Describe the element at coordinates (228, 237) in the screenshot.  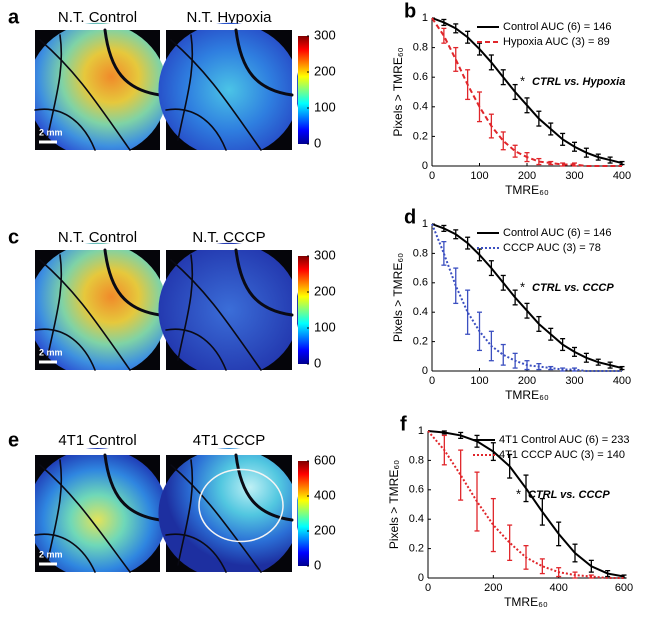
I see `image-title: N.T. CCCP` at that location.